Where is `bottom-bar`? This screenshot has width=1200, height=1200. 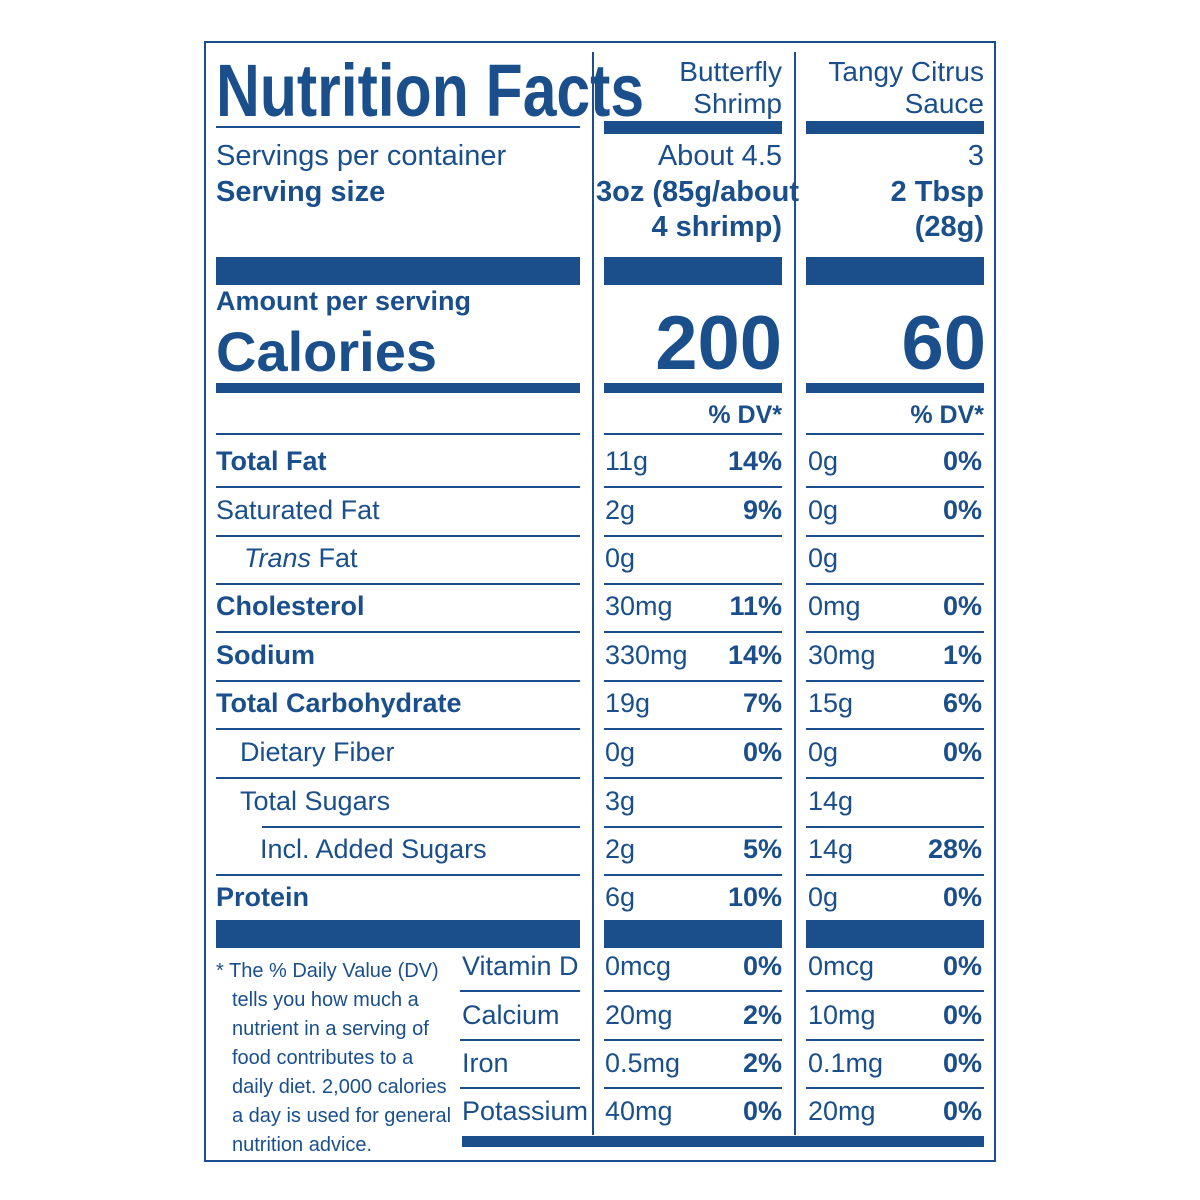 bottom-bar is located at coordinates (723, 1141).